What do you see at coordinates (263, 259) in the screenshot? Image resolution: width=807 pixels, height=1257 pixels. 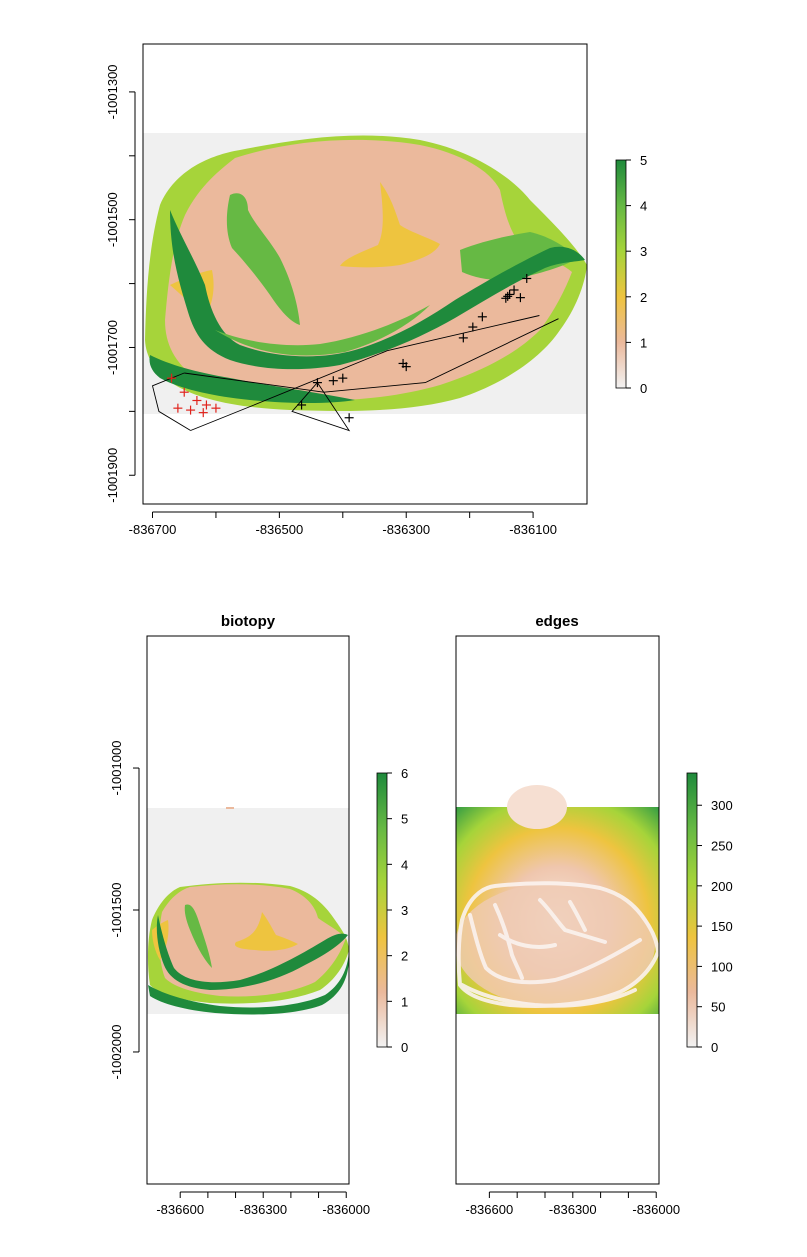 I see `main-green-wedge` at bounding box center [263, 259].